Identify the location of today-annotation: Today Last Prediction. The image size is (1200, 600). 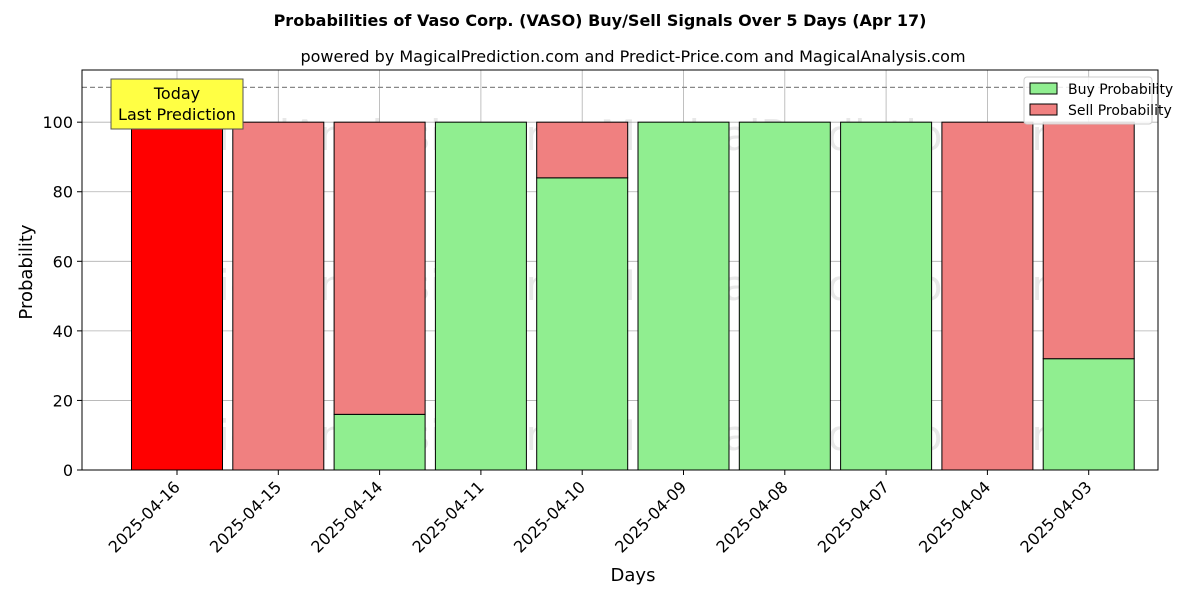
(177, 104).